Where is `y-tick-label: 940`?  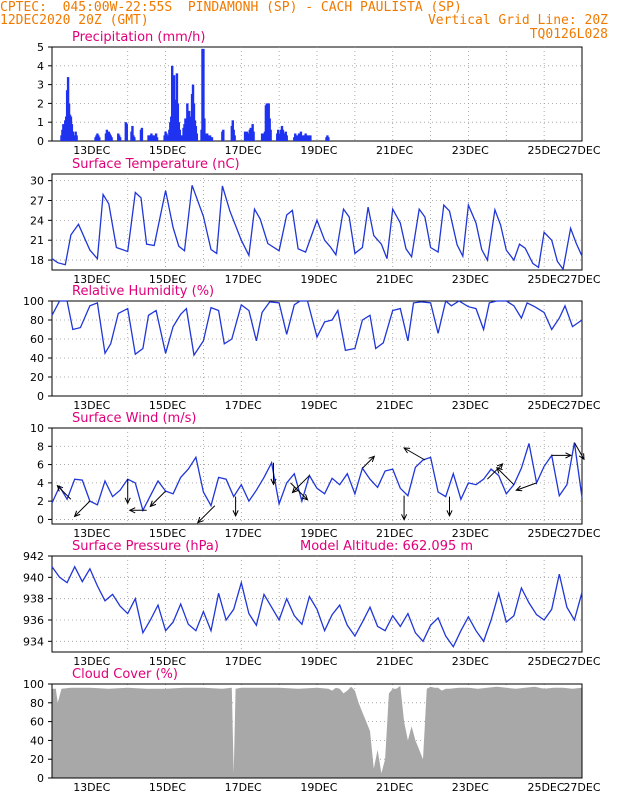 y-tick-label: 940 is located at coordinates (33, 577).